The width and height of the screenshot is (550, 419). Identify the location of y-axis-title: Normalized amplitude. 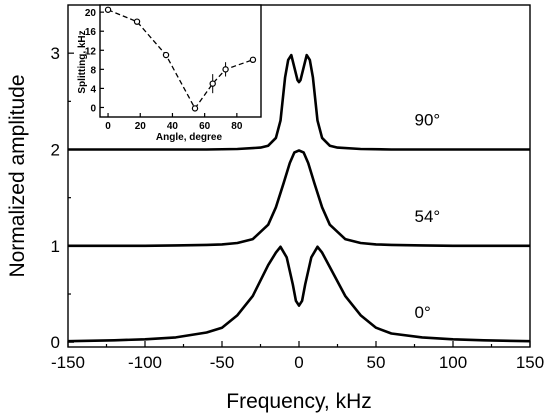
(17, 175).